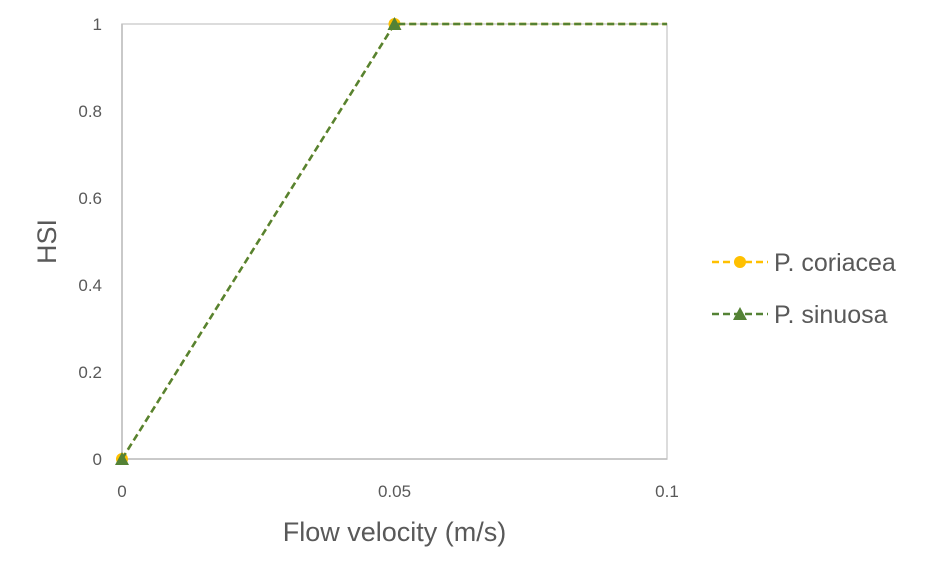 The height and width of the screenshot is (580, 941). I want to click on x-tick-label: 0, so click(121, 491).